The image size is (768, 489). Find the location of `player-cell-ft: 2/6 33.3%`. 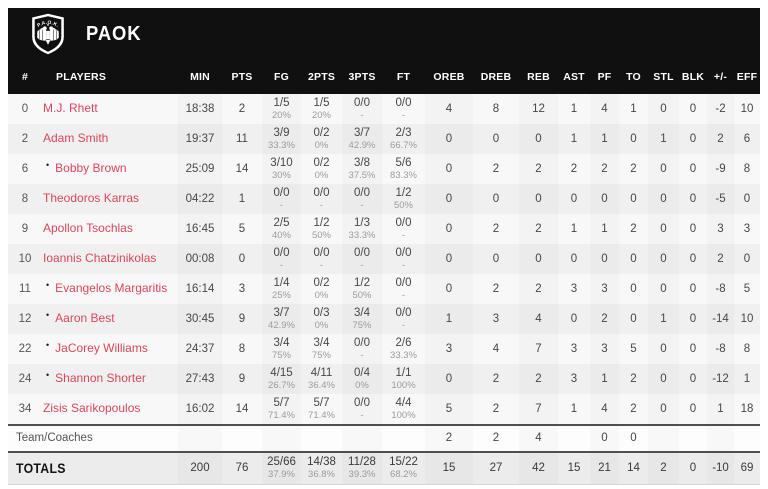

player-cell-ft: 2/6 33.3% is located at coordinates (403, 349).